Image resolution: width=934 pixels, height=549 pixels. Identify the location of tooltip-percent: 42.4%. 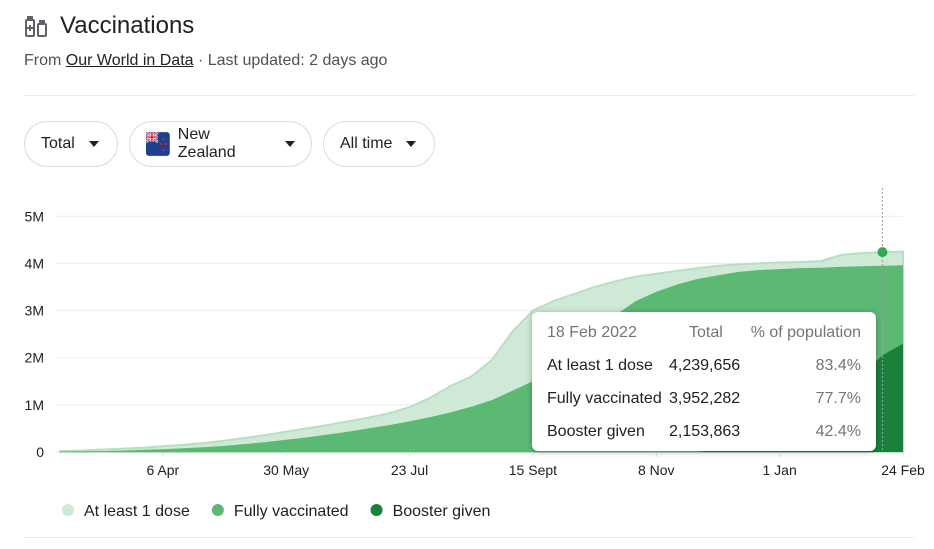
(838, 431).